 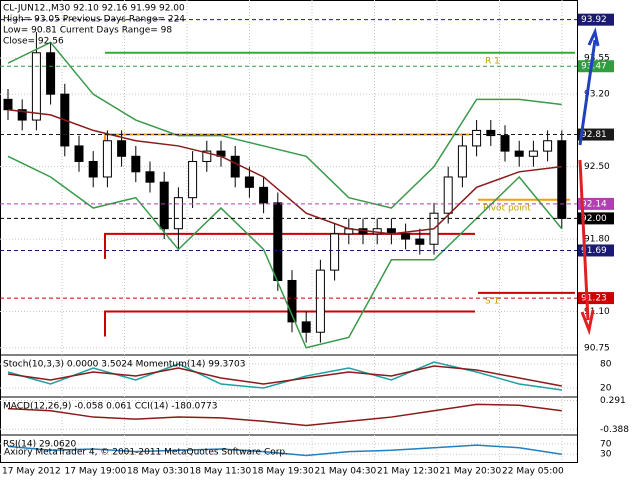 I want to click on x-tick-label: 17 May 2012, so click(x=31, y=472).